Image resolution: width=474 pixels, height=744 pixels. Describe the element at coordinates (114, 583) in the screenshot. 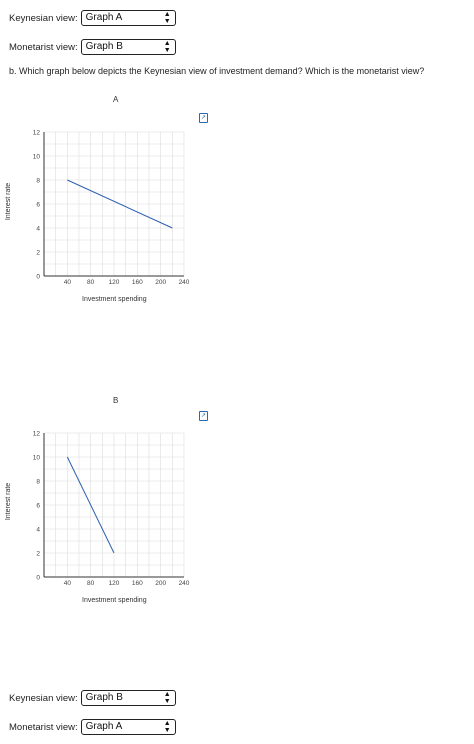

I see `graph-b-x-tick-label: 120` at that location.